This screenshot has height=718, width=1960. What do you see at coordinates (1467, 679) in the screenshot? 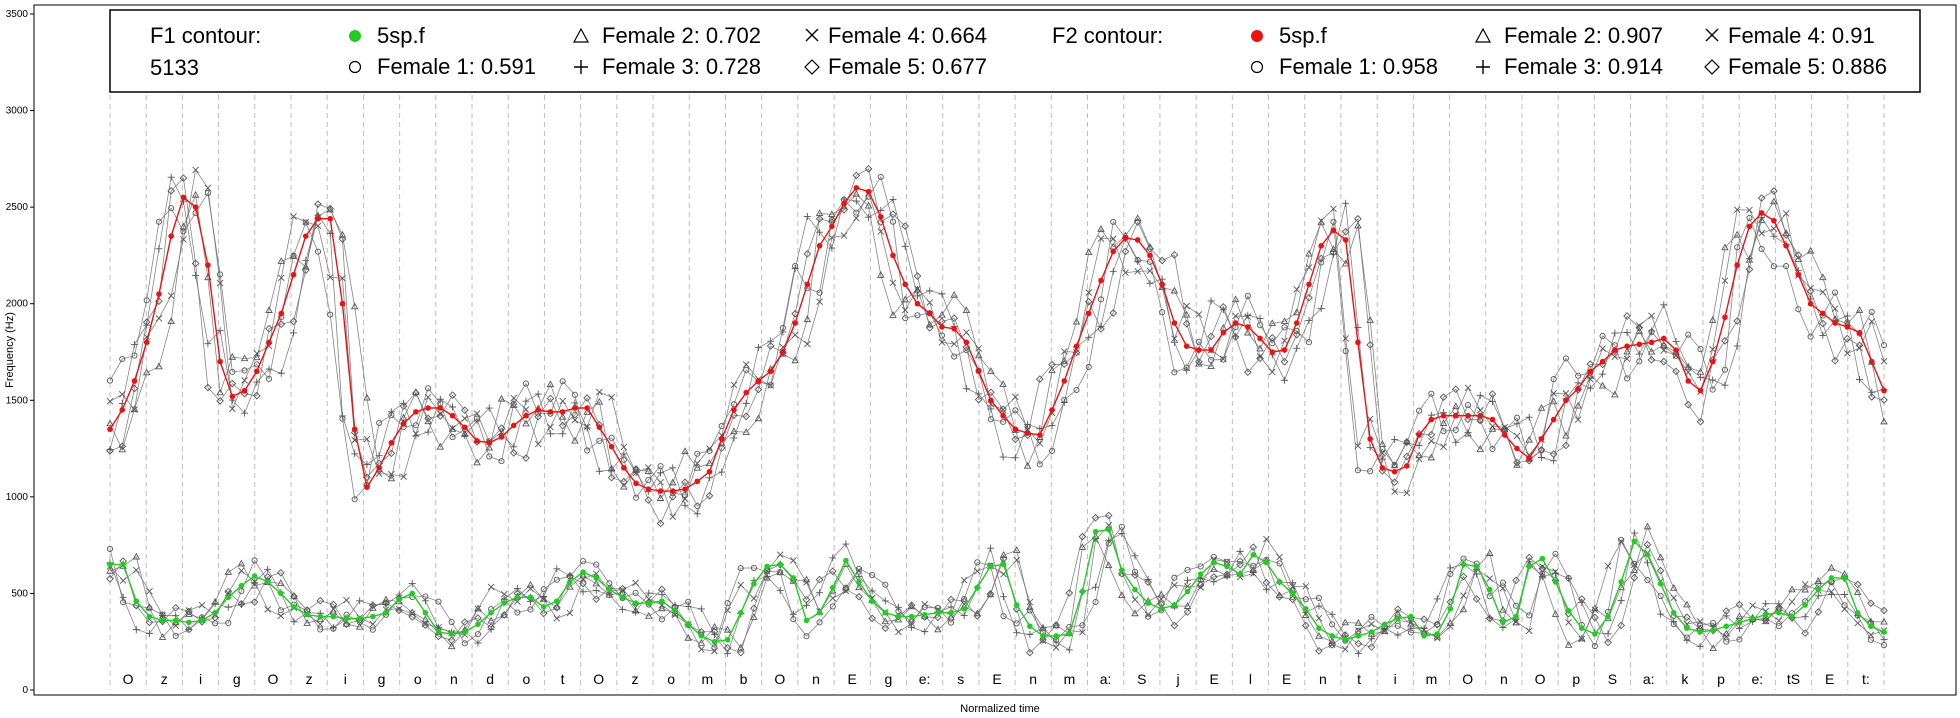
I see `segment-label: O` at bounding box center [1467, 679].